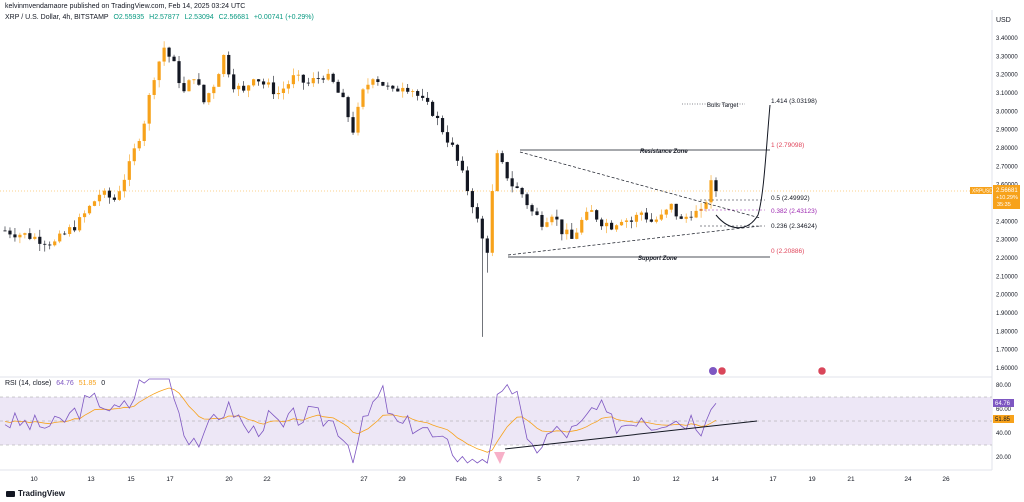 This screenshot has width=1024, height=502. What do you see at coordinates (812, 479) in the screenshot?
I see `time-tick-label: 19` at bounding box center [812, 479].